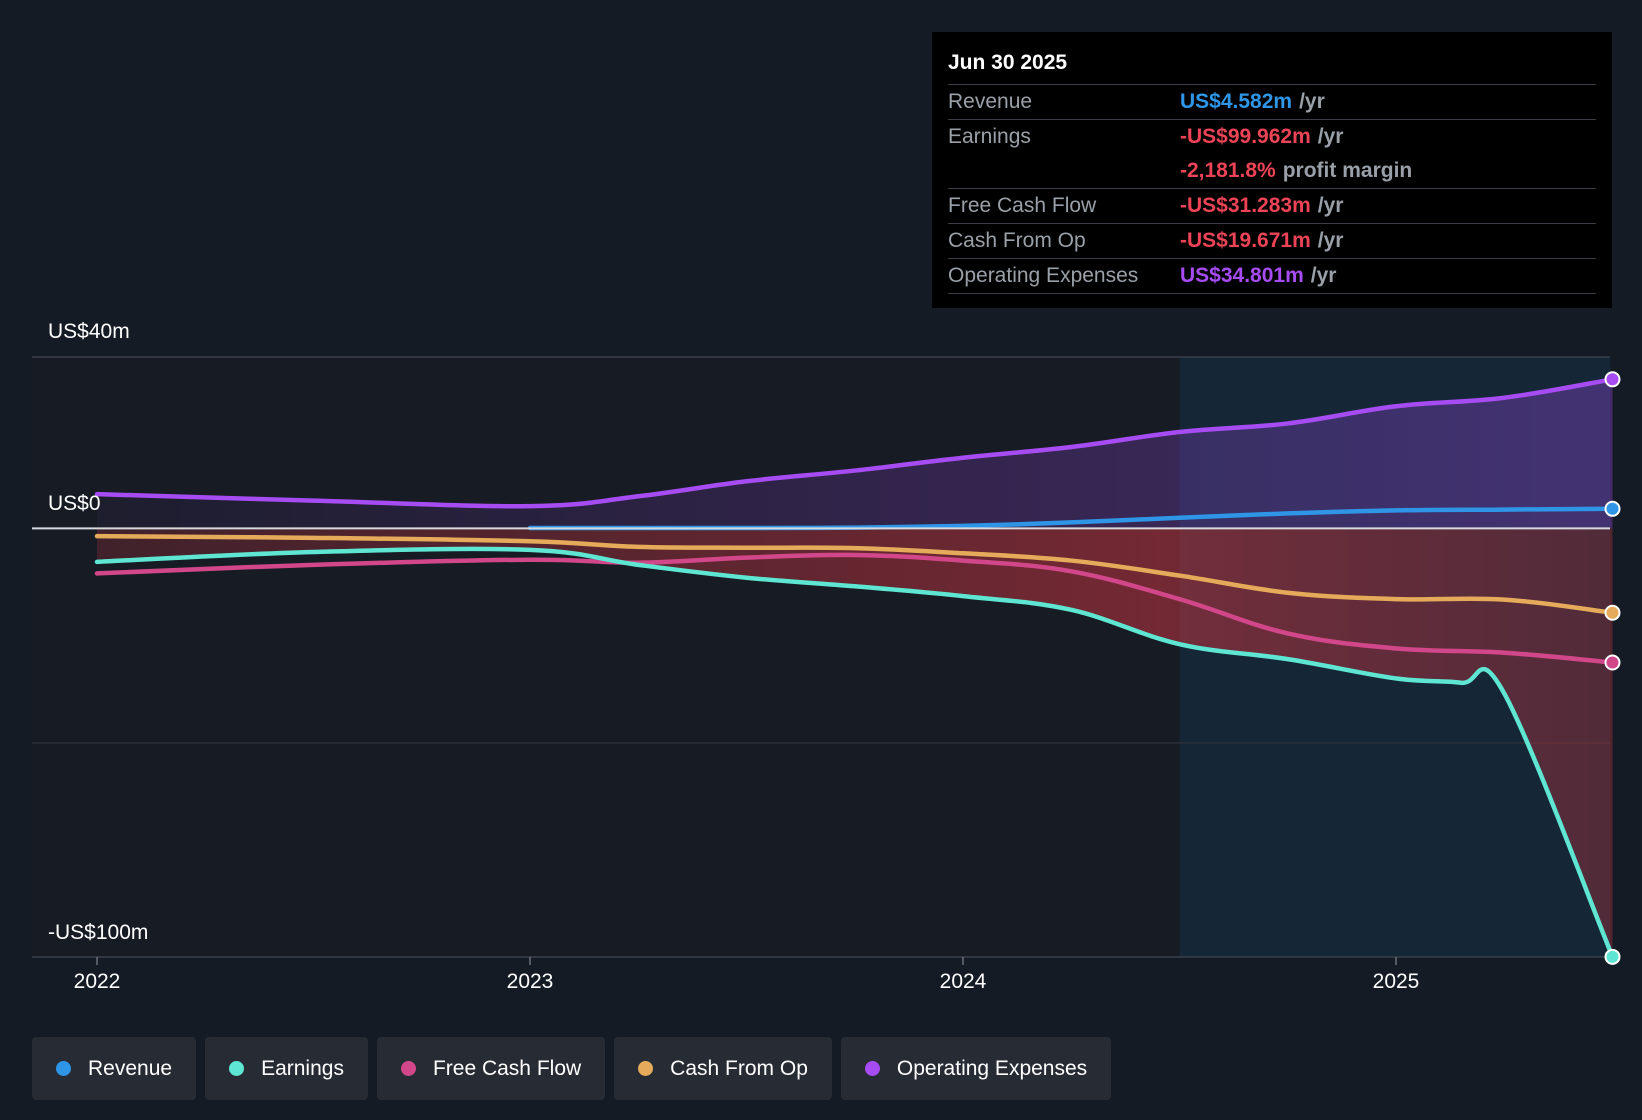  What do you see at coordinates (1312, 101) in the screenshot?
I see `tooltip-unit-revenue: /yr` at bounding box center [1312, 101].